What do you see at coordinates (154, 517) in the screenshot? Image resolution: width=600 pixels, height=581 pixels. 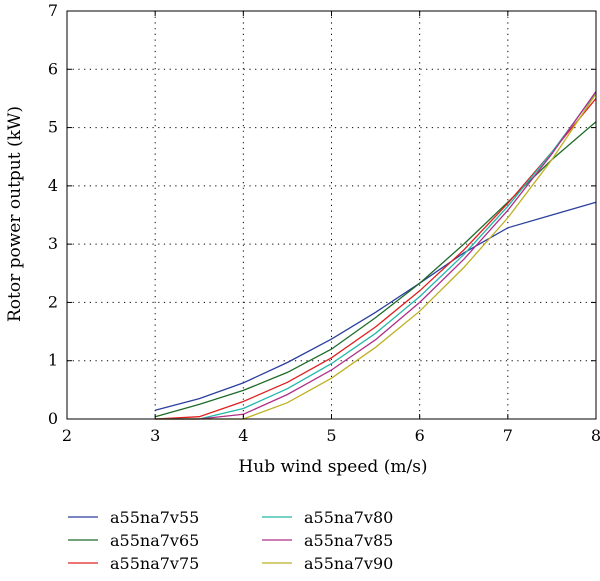 I see `legend-label: a55na7v55` at bounding box center [154, 517].